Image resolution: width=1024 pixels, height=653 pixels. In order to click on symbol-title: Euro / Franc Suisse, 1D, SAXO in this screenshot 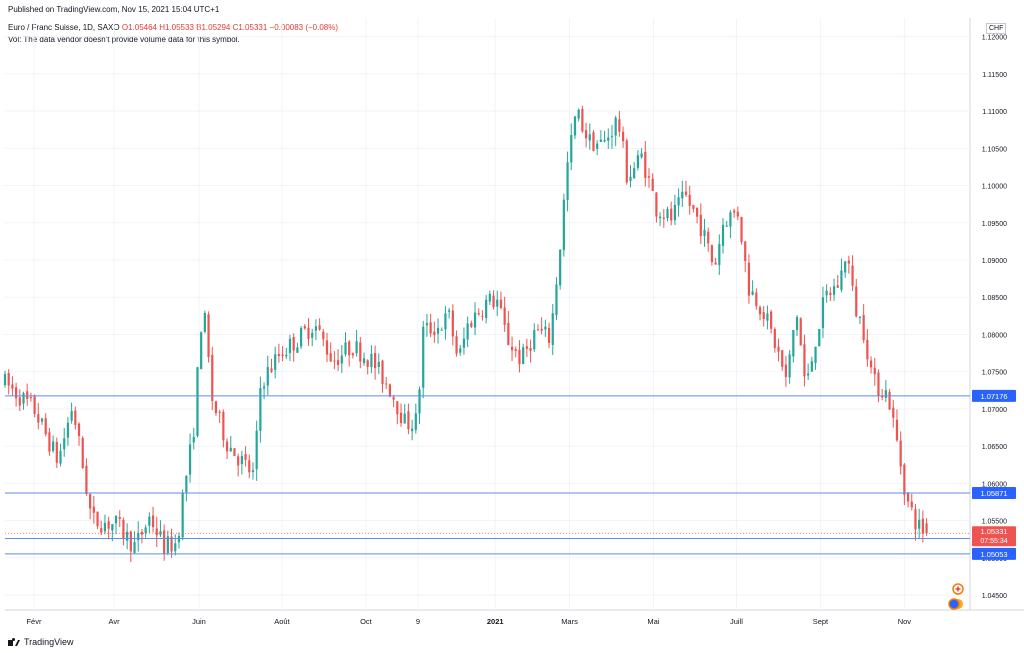, I will do `click(64, 27)`.